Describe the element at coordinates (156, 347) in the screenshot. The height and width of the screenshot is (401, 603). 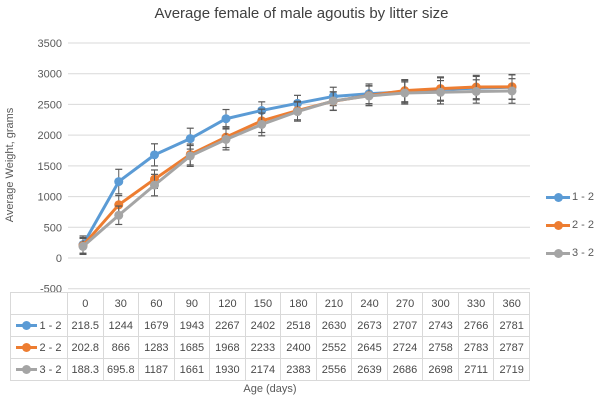
I see `table-value-cell: 1283` at that location.